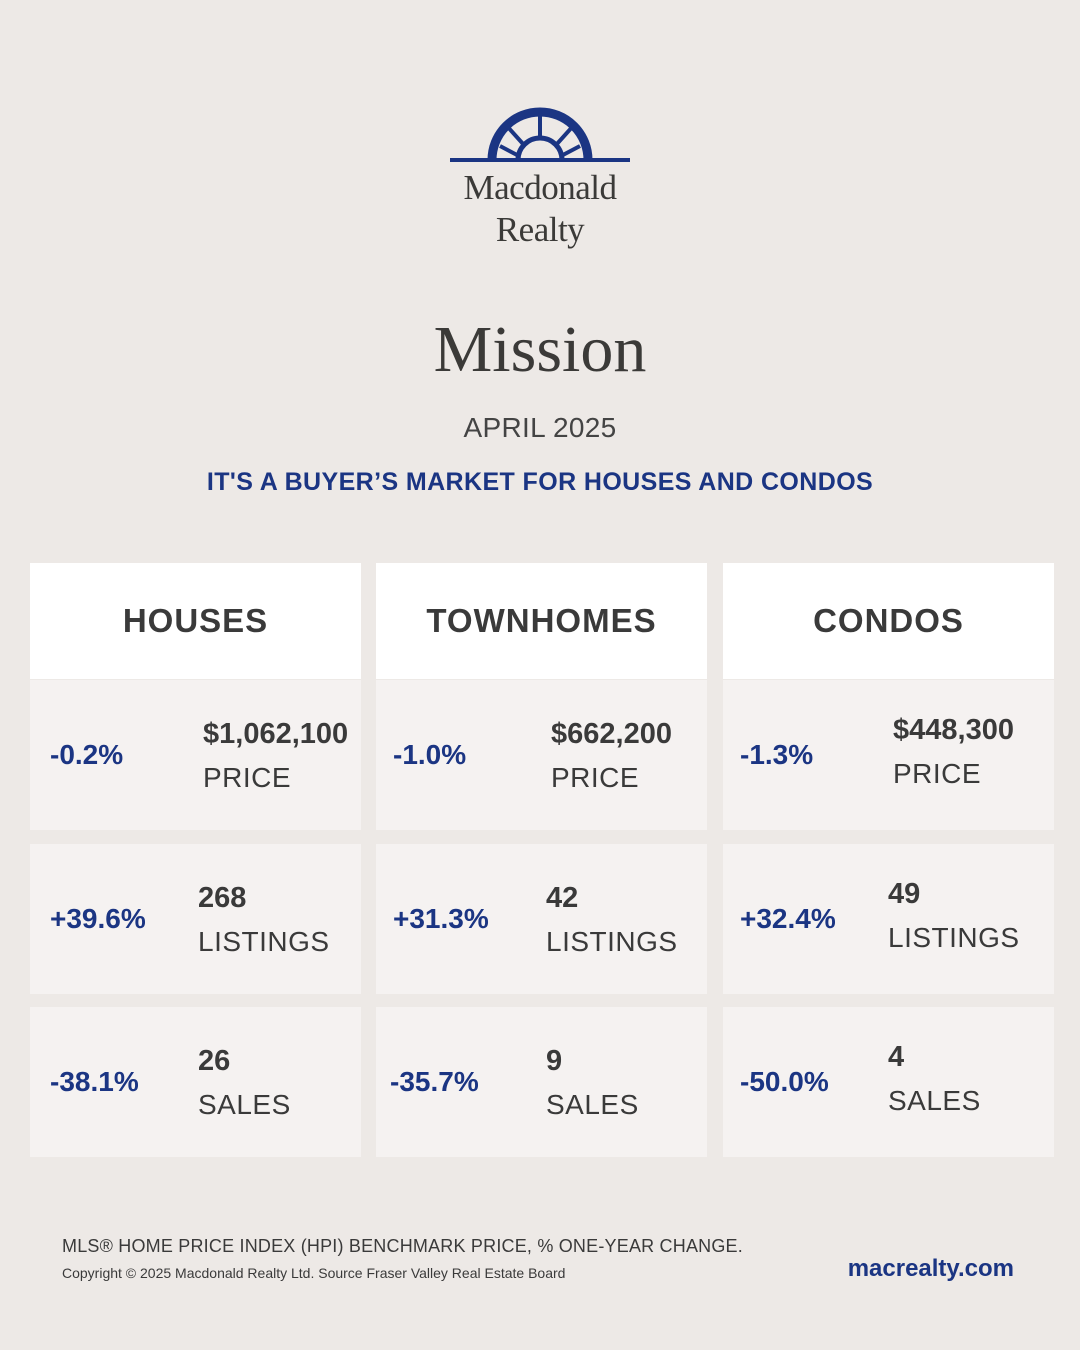  Describe the element at coordinates (94, 1081) in the screenshot. I see `sales-change: -38.1%` at that location.